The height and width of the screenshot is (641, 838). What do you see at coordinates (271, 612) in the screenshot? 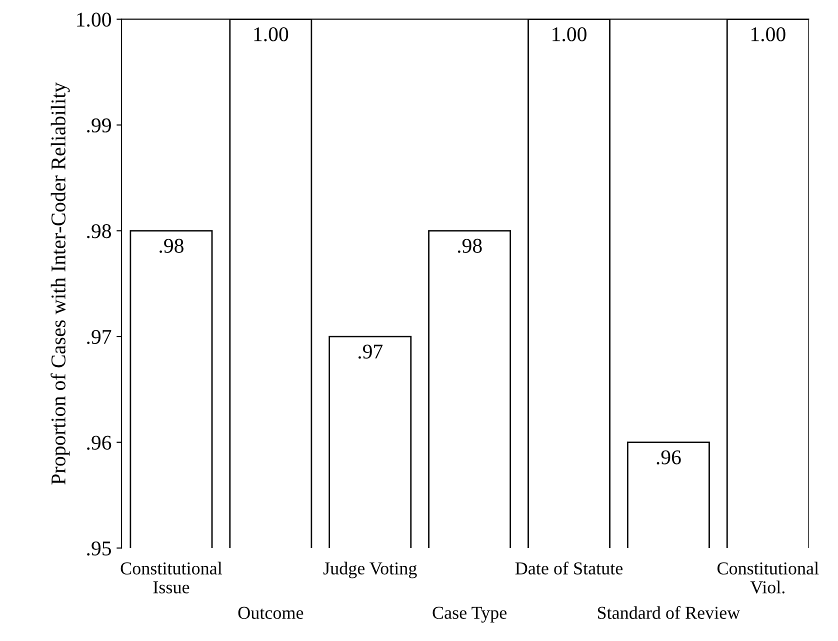
I see `x-tick-label: Outcome` at bounding box center [271, 612].